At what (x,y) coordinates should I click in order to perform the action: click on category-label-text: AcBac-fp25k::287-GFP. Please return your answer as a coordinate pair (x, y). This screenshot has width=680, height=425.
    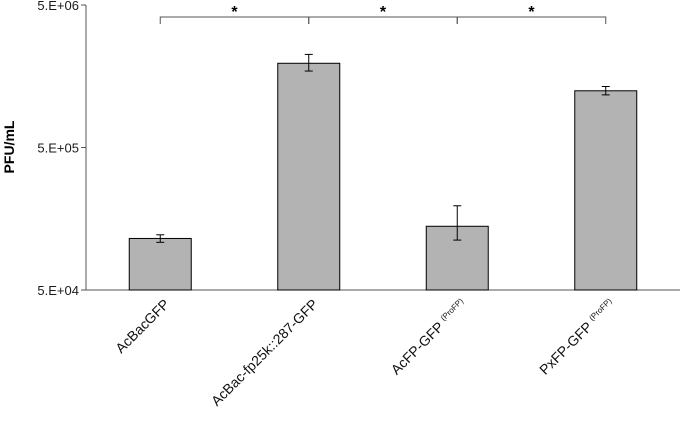
    Looking at the image, I should click on (264, 352).